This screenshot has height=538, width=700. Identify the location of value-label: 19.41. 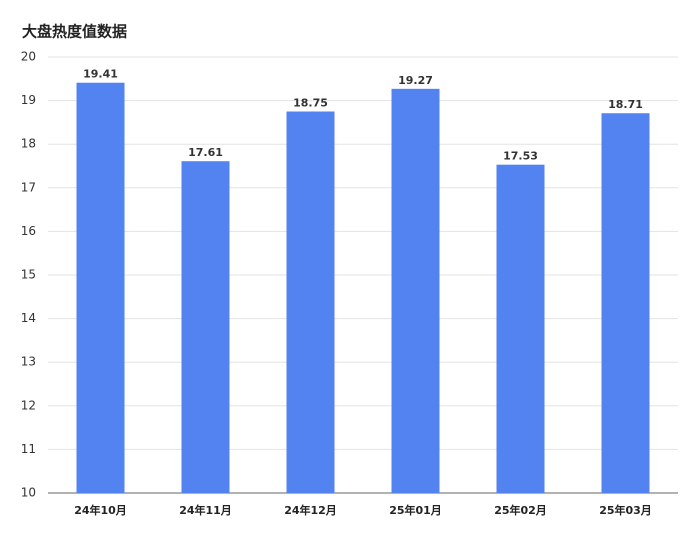
(100, 74).